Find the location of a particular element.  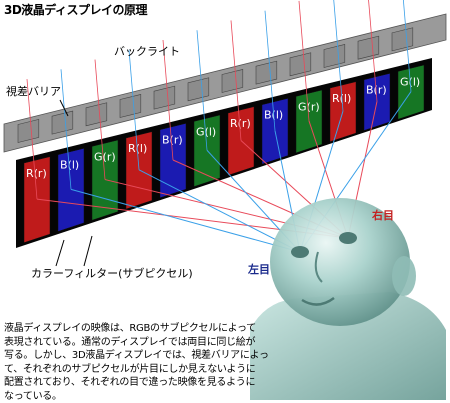

backlight-label: バックライト is located at coordinates (147, 51).